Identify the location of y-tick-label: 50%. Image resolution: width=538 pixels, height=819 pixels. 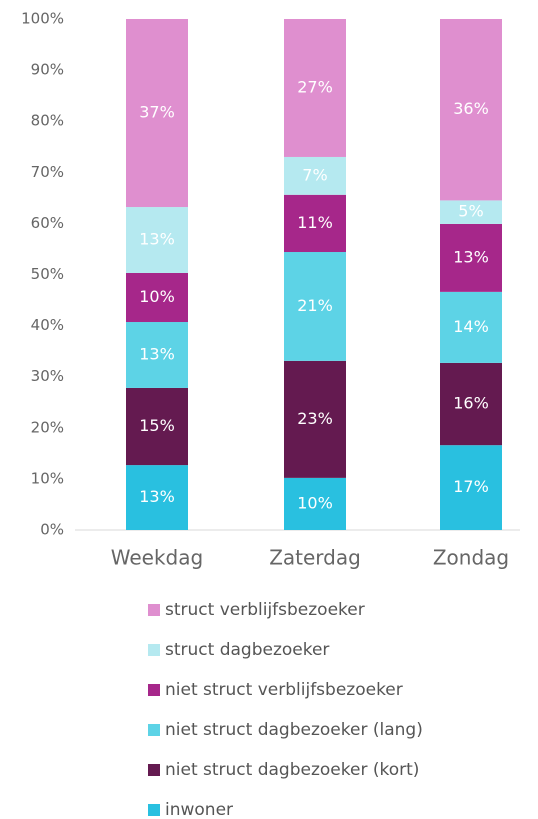
(47, 274).